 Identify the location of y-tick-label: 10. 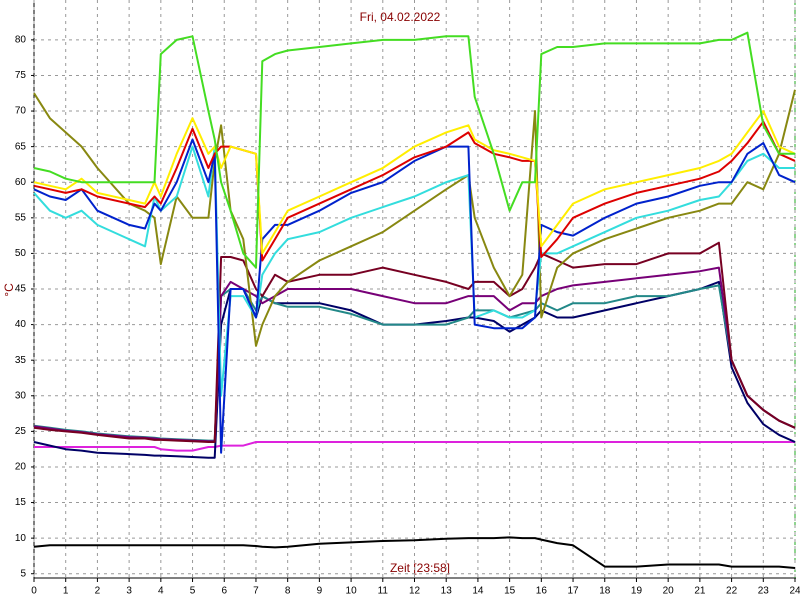
(21, 538).